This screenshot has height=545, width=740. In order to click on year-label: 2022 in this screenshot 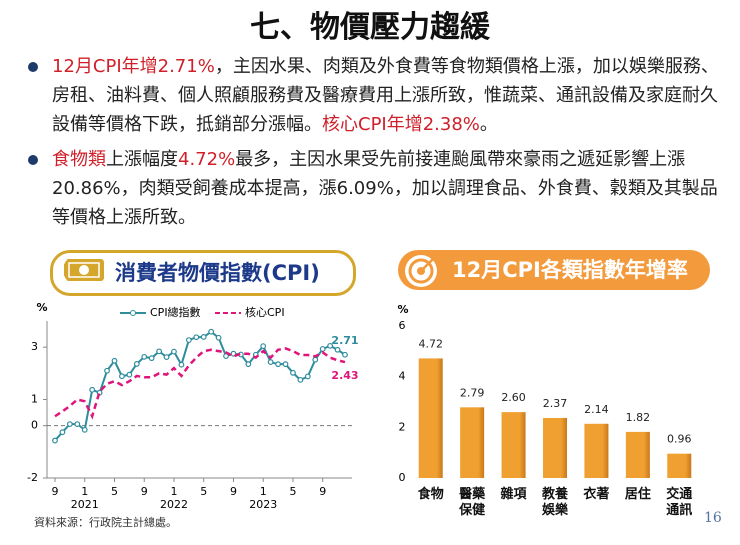, I will do `click(174, 504)`.